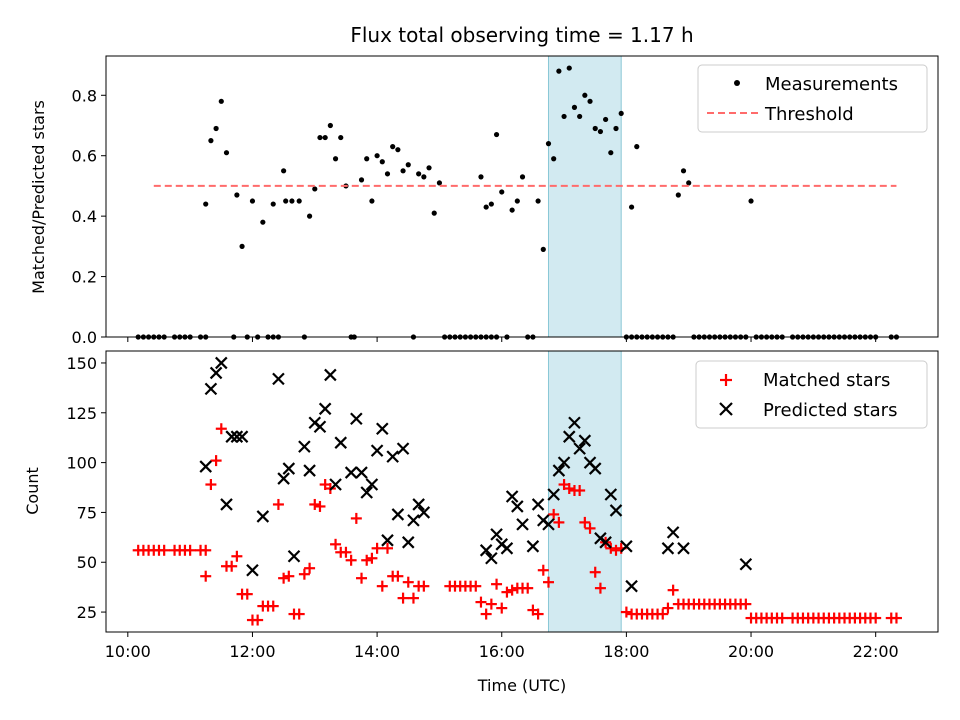 The image size is (960, 720). Describe the element at coordinates (826, 380) in the screenshot. I see `legend-matched-label: Matched stars` at that location.